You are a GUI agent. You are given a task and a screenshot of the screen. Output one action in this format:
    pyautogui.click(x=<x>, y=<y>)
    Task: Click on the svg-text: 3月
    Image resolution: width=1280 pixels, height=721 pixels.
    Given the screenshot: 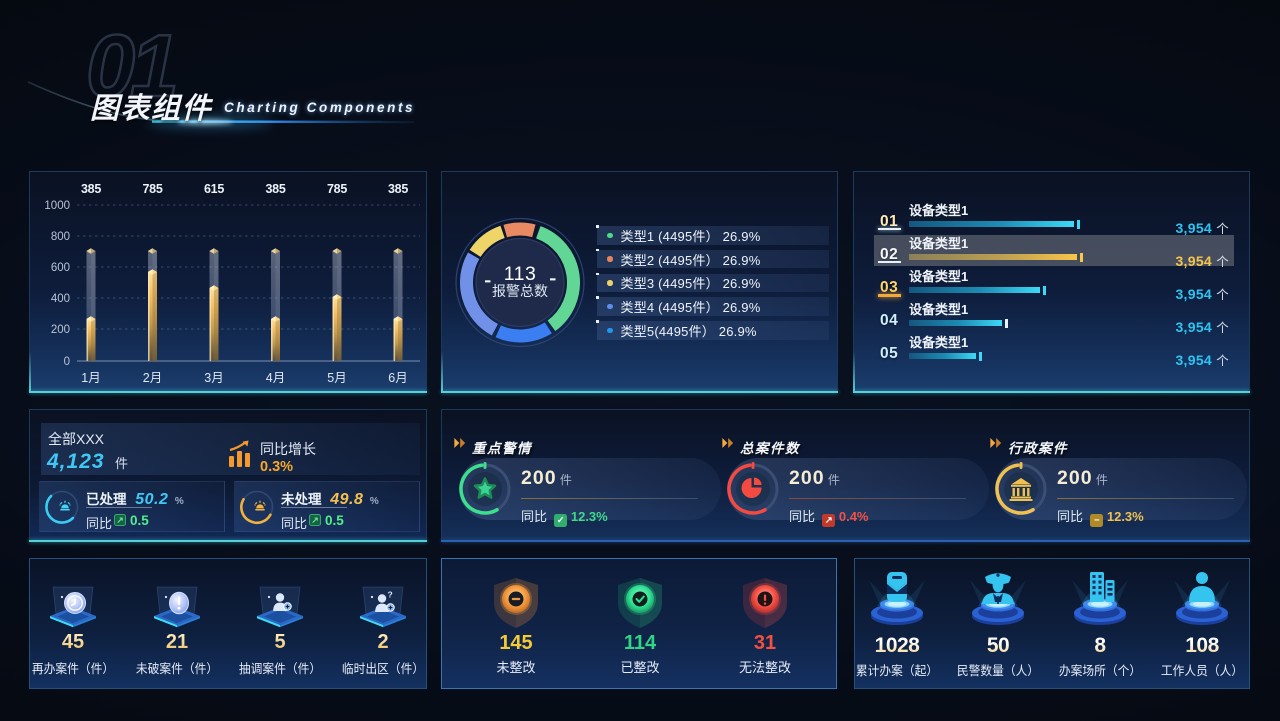 What is the action you would take?
    pyautogui.click(x=213, y=378)
    